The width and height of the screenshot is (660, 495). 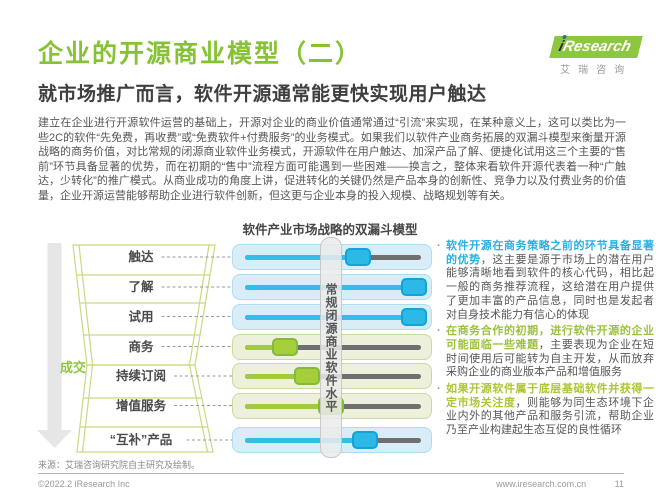 I want to click on down-arrow-icon, so click(x=54, y=345).